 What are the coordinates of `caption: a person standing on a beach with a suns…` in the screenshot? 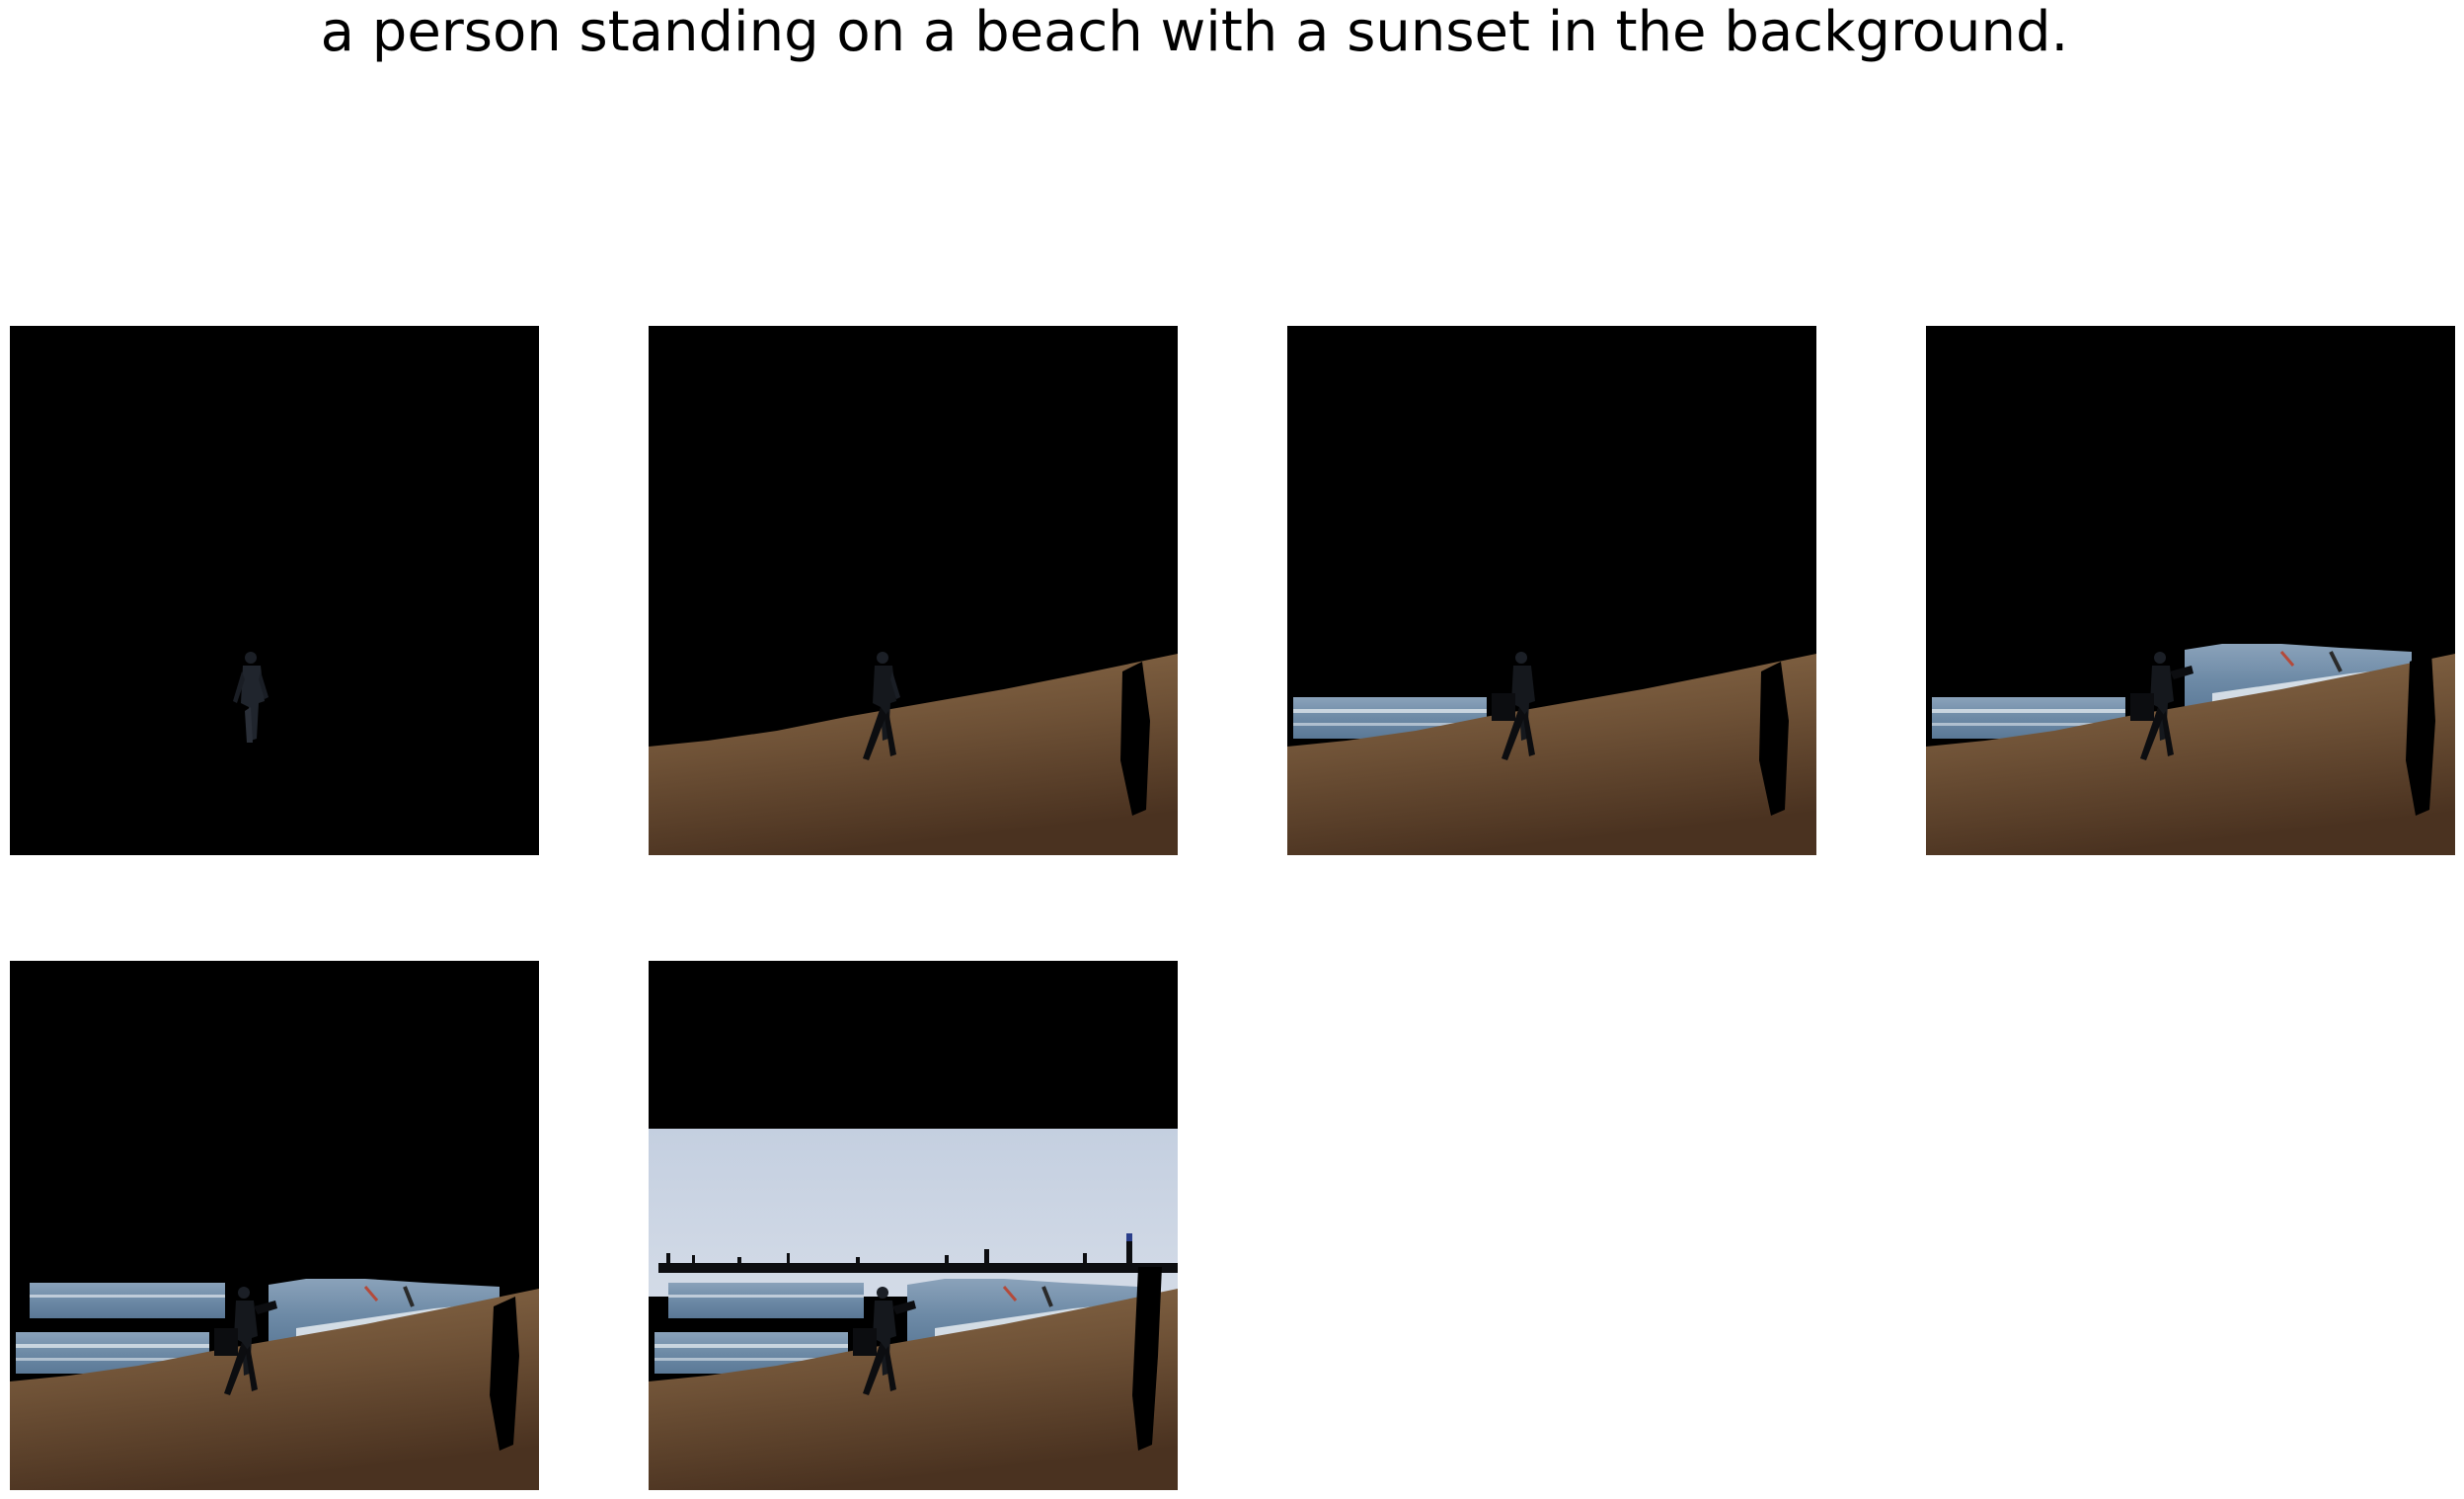 It's located at (1194, 32).